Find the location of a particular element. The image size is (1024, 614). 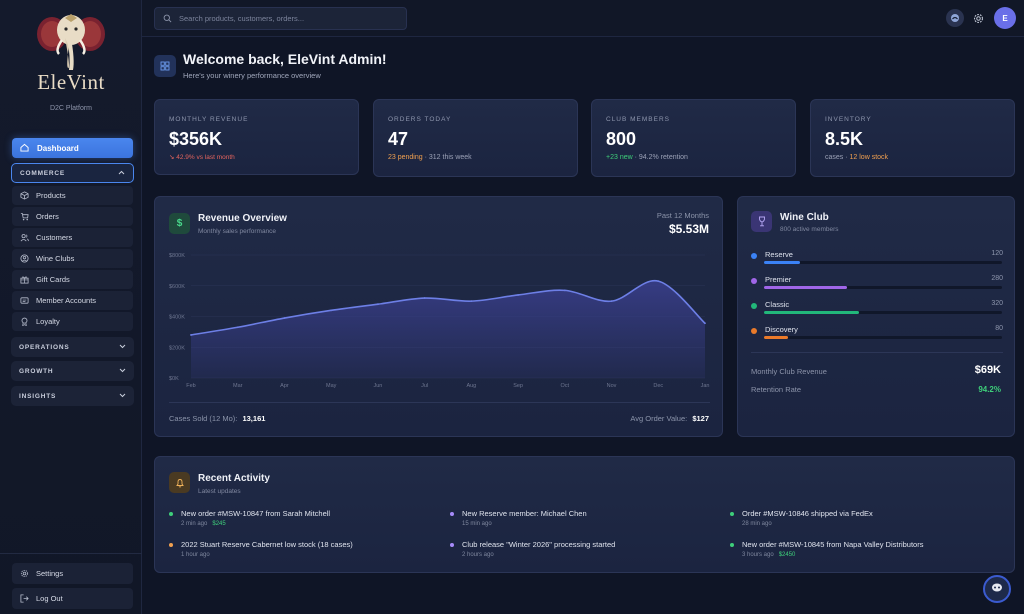

revenue-total: $5.53M is located at coordinates (688, 229).